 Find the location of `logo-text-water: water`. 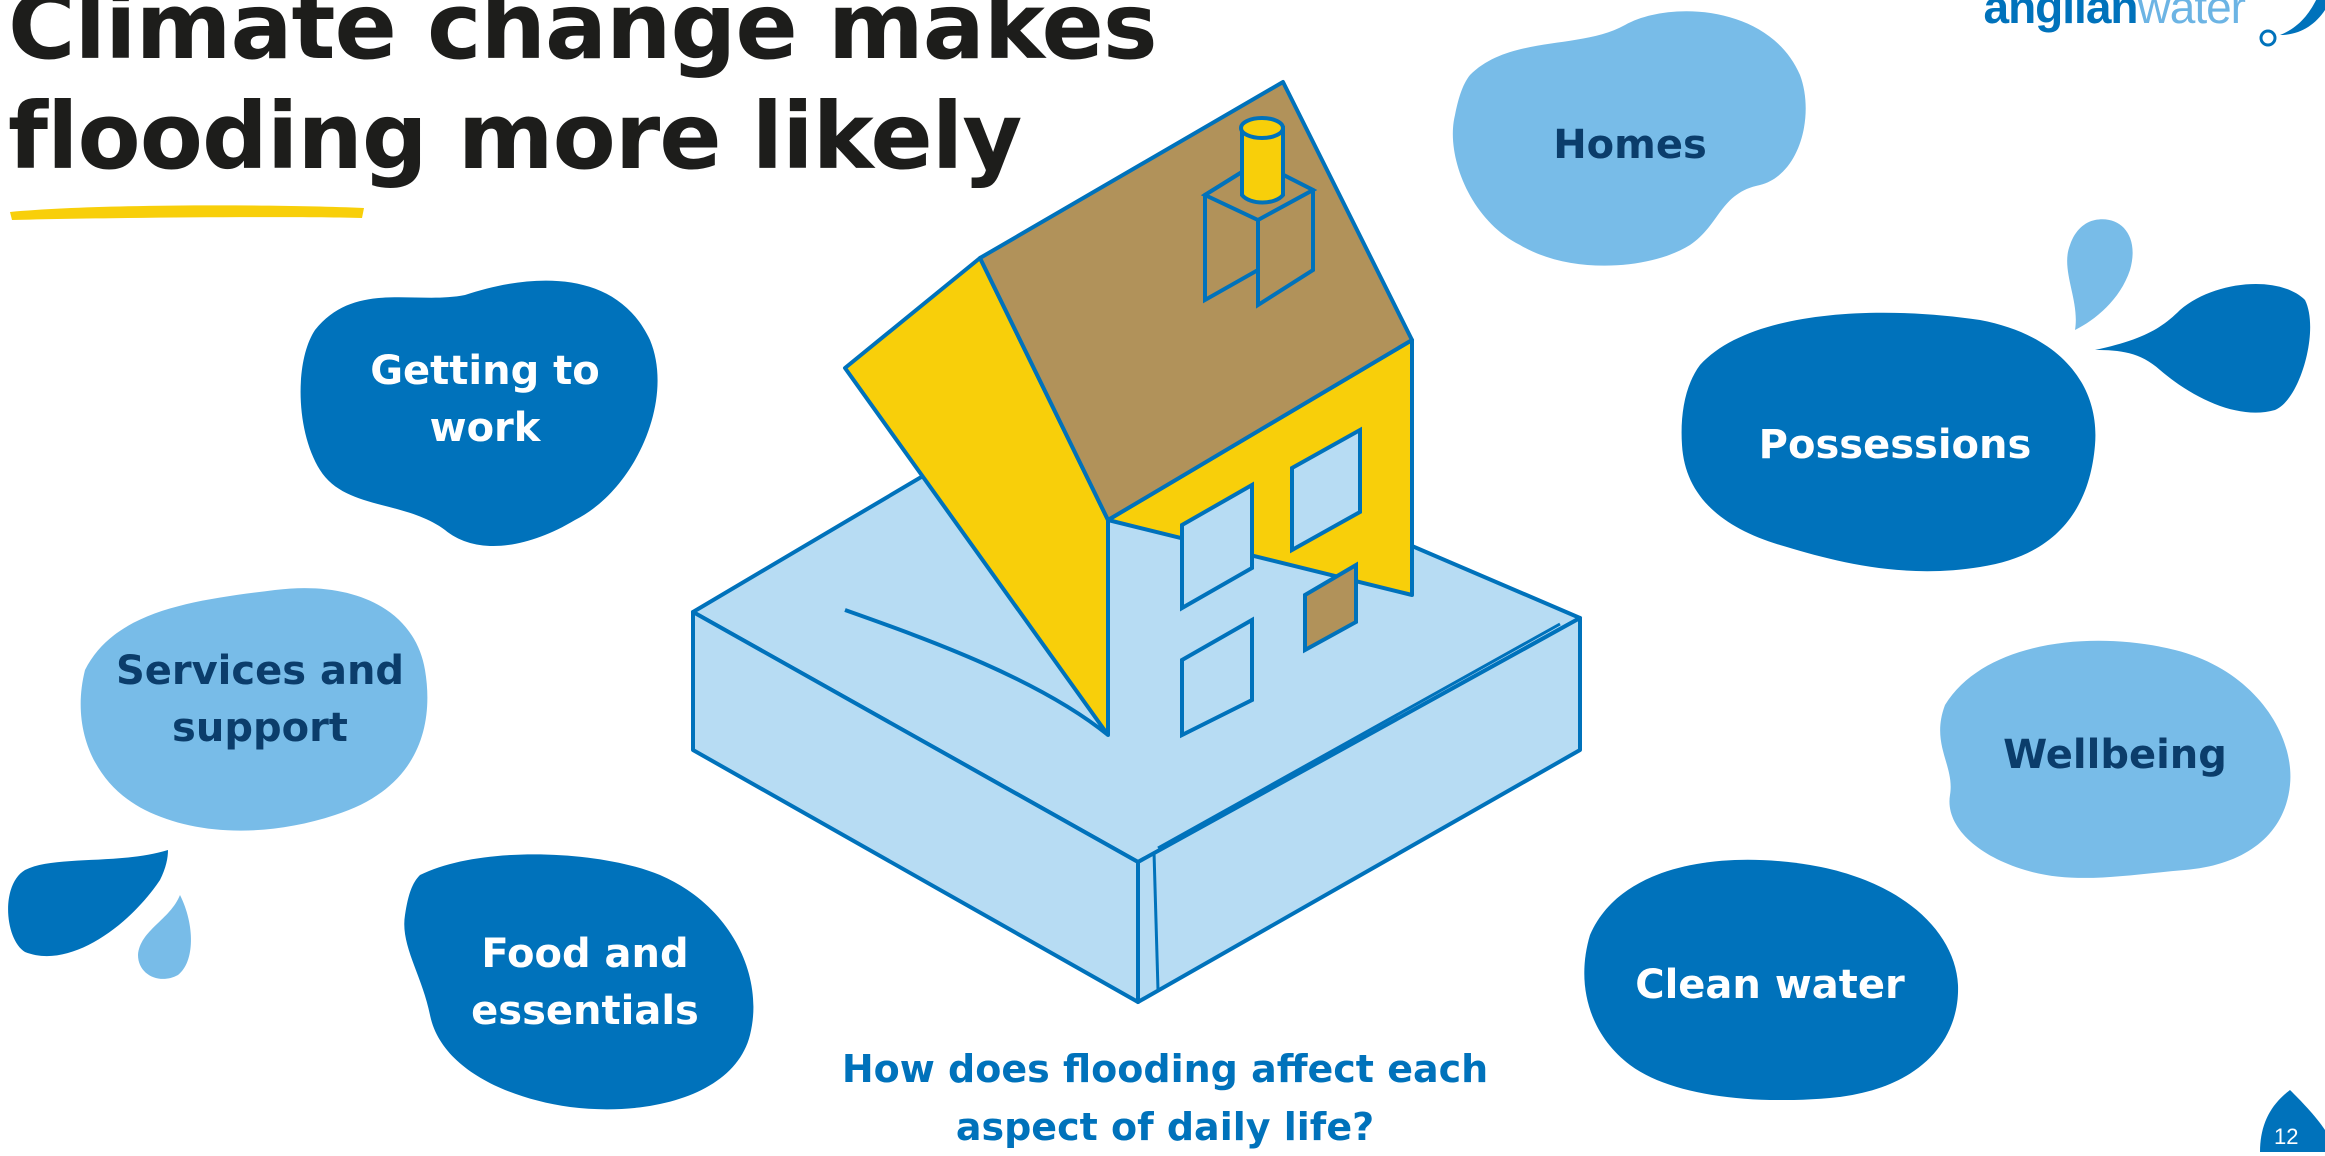

logo-text-water: water is located at coordinates (2191, 16).